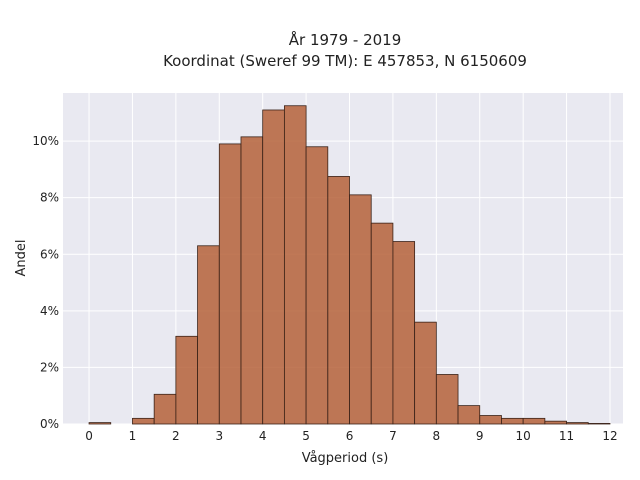 The width and height of the screenshot is (640, 480). I want to click on x-tick-label: 5, so click(306, 436).